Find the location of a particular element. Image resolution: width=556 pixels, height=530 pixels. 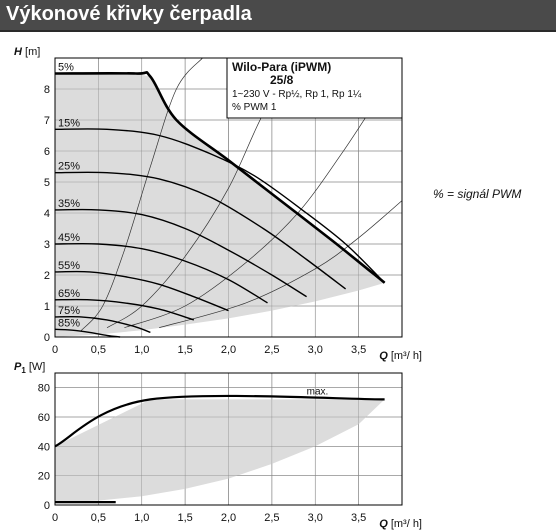

info-spec: 1~230 V - Rp½, Rp 1, Rp 1¼ is located at coordinates (297, 94).